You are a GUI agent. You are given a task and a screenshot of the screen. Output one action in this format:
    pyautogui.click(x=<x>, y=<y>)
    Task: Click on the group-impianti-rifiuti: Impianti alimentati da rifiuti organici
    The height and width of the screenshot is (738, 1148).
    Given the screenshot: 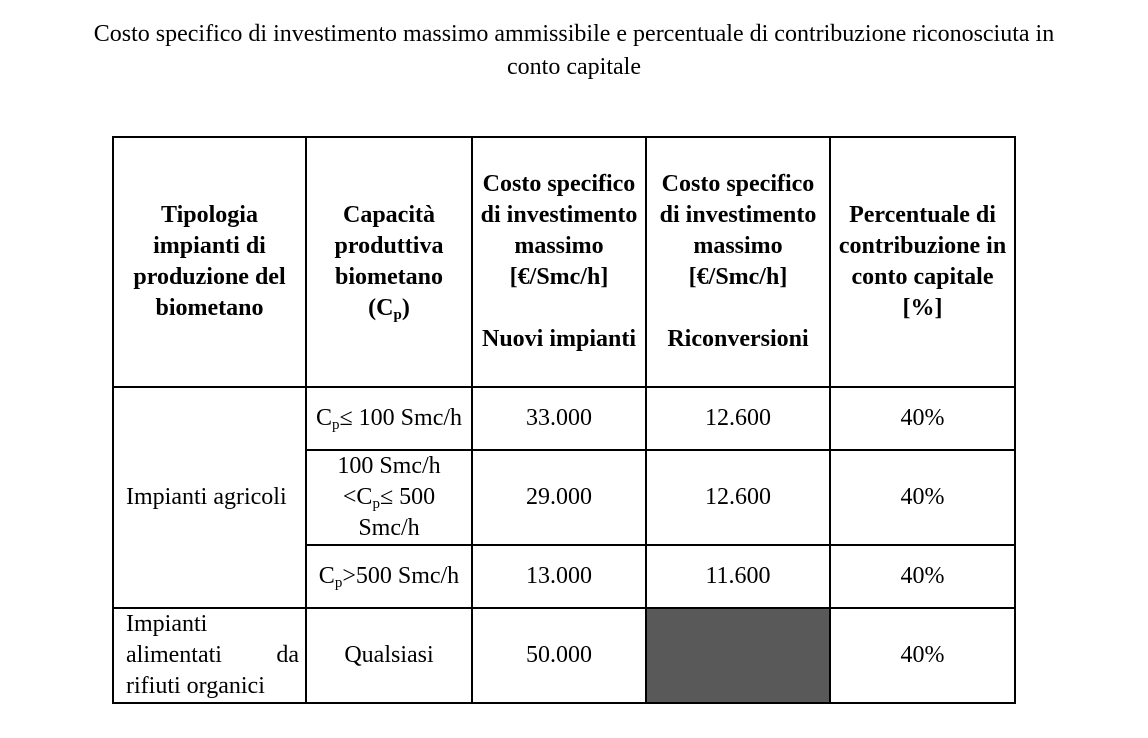 What is the action you would take?
    pyautogui.click(x=209, y=655)
    